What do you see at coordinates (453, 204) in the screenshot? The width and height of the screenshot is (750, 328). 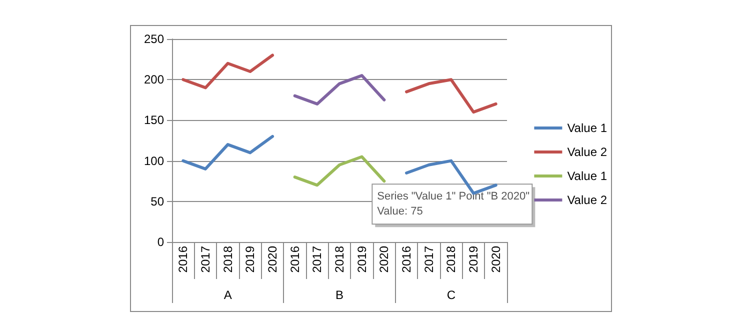 I see `annotation: Series "Value 1" Point "B 2020" Value: 75` at bounding box center [453, 204].